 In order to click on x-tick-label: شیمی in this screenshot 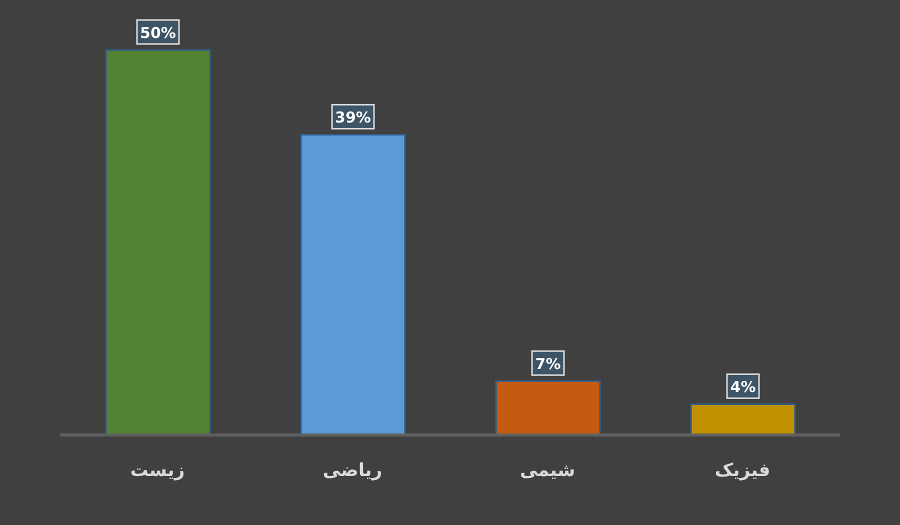, I will do `click(548, 470)`.